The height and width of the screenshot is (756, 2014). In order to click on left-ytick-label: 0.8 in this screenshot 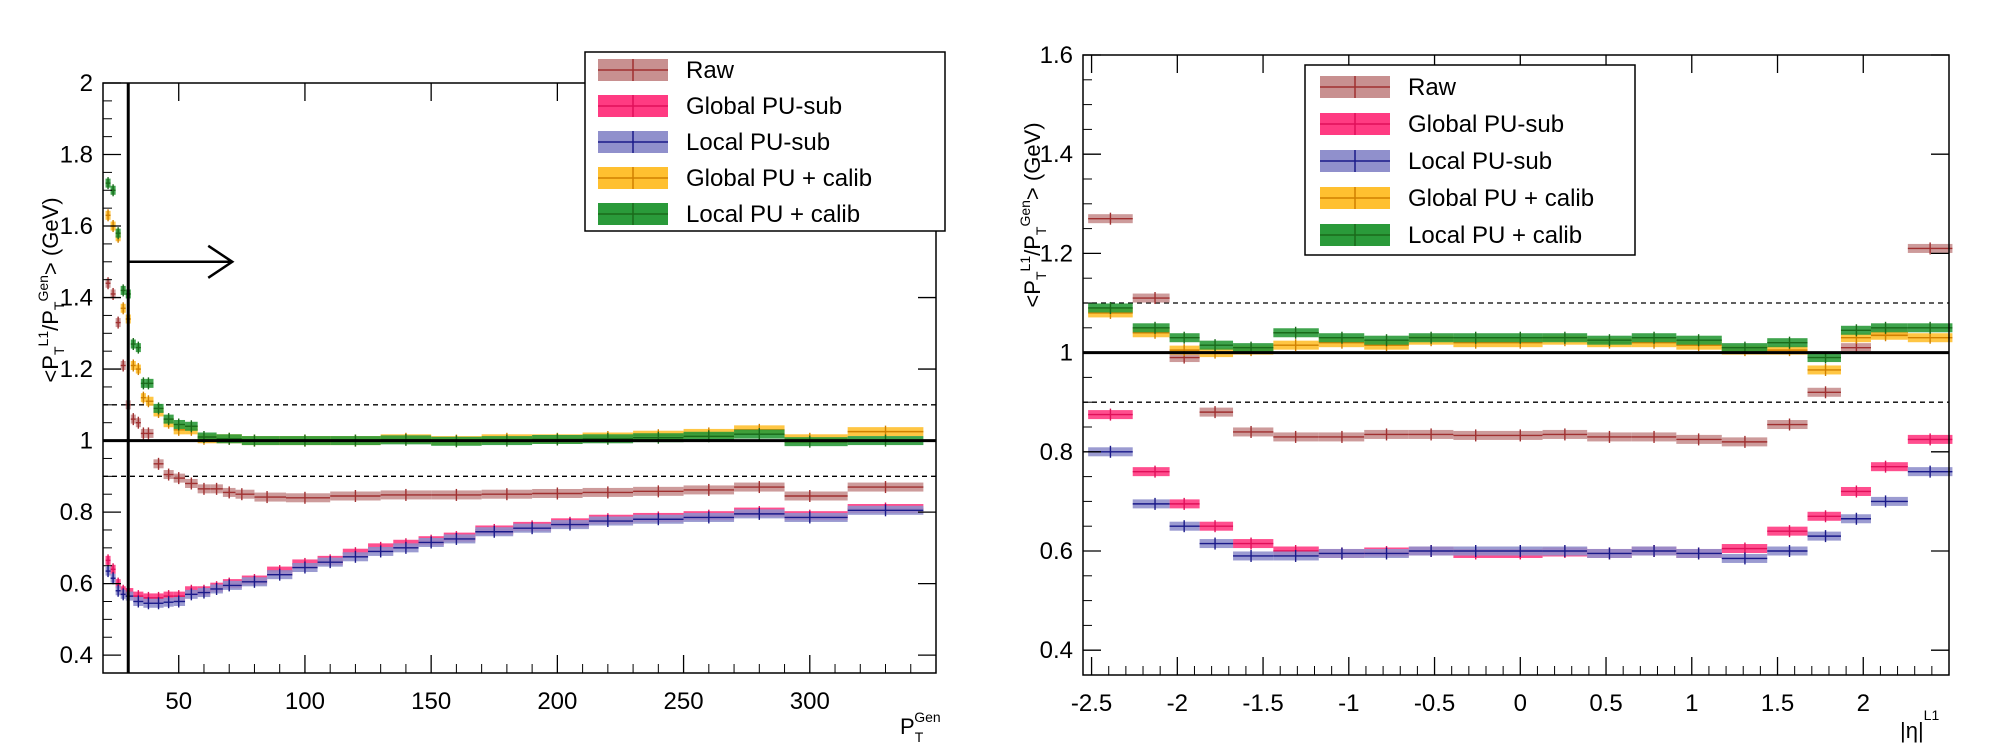, I will do `click(76, 512)`.